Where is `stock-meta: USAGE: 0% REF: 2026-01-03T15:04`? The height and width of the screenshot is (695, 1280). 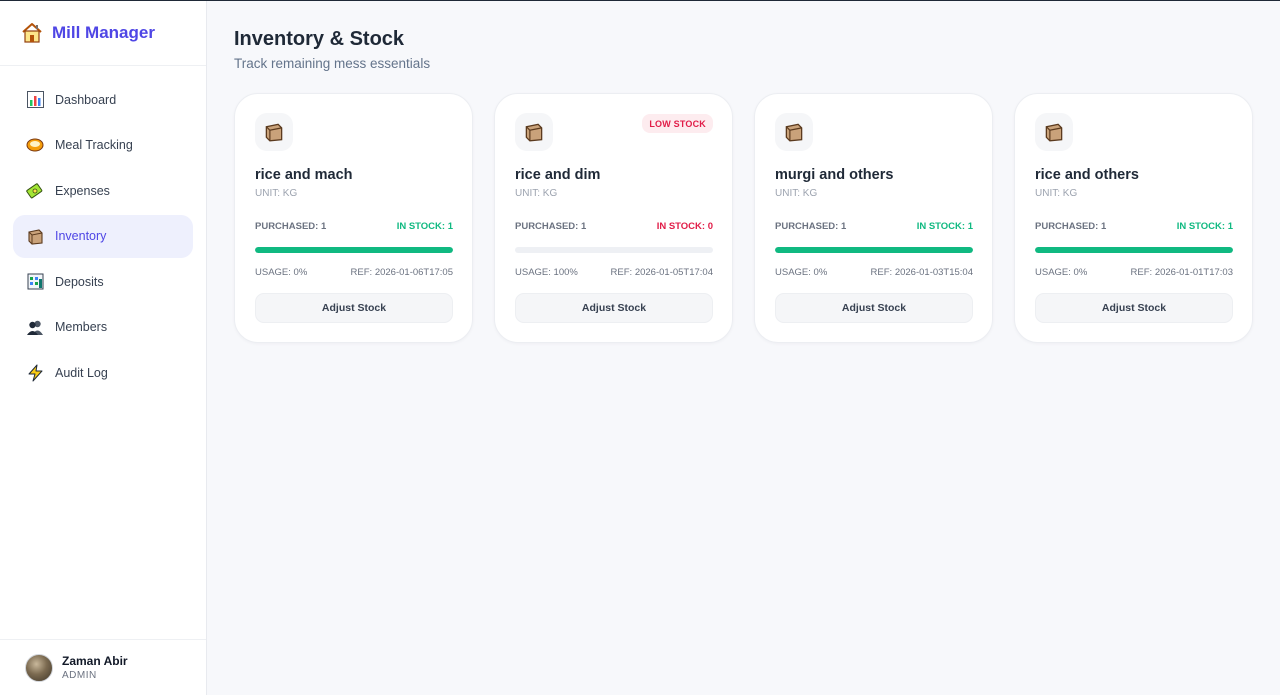 stock-meta: USAGE: 0% REF: 2026-01-03T15:04 is located at coordinates (874, 272).